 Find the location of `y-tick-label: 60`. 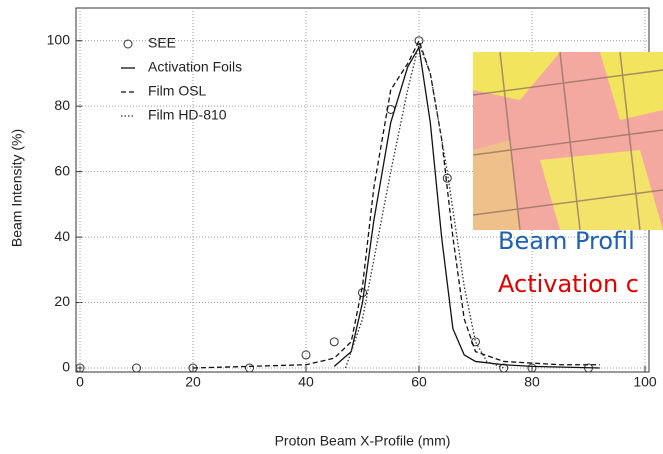

y-tick-label: 60 is located at coordinates (62, 170).